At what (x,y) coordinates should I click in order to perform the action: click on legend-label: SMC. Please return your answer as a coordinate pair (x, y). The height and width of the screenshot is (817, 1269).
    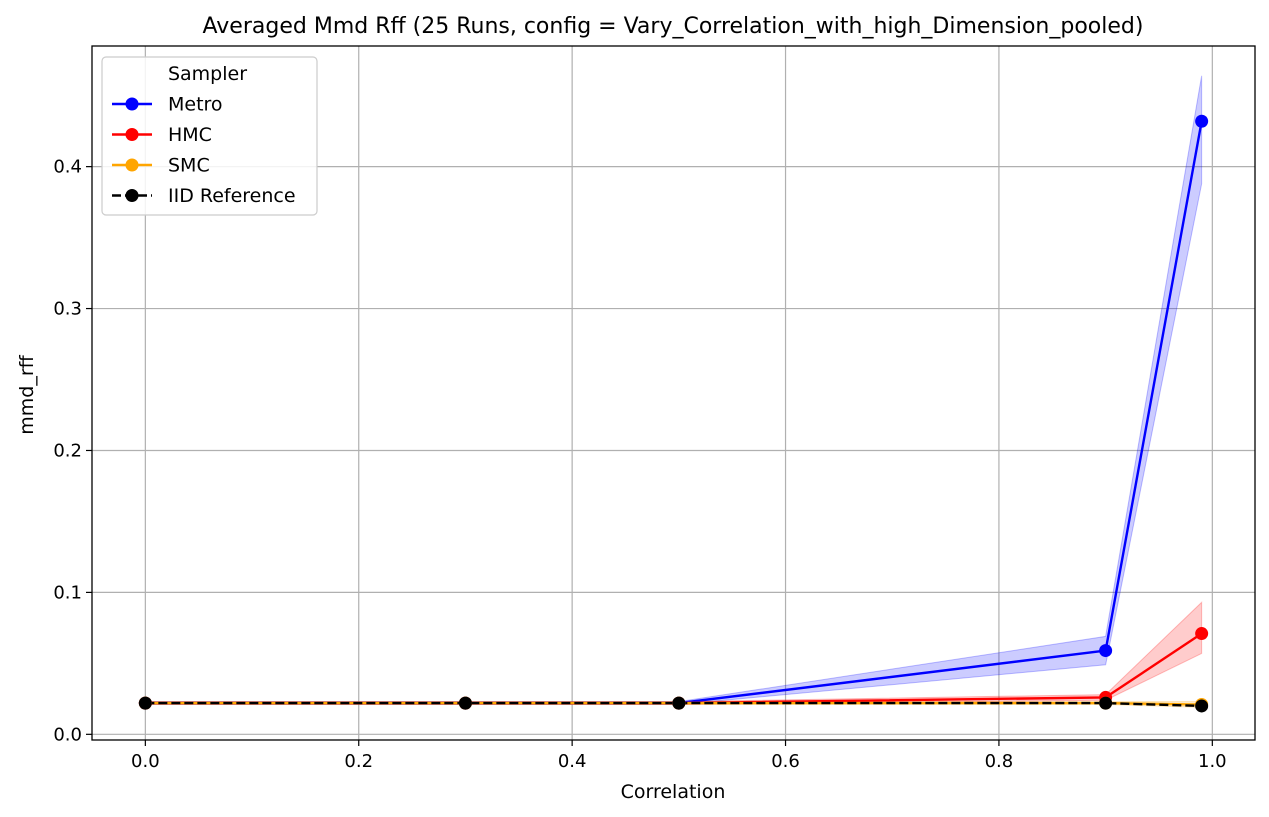
    Looking at the image, I should click on (189, 166).